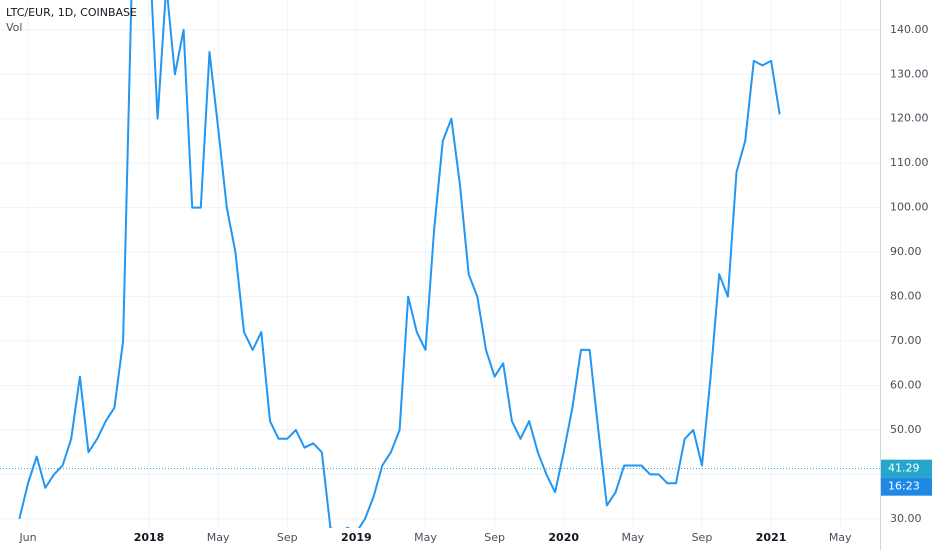  What do you see at coordinates (909, 118) in the screenshot?
I see `y-tick-label: 120.00` at bounding box center [909, 118].